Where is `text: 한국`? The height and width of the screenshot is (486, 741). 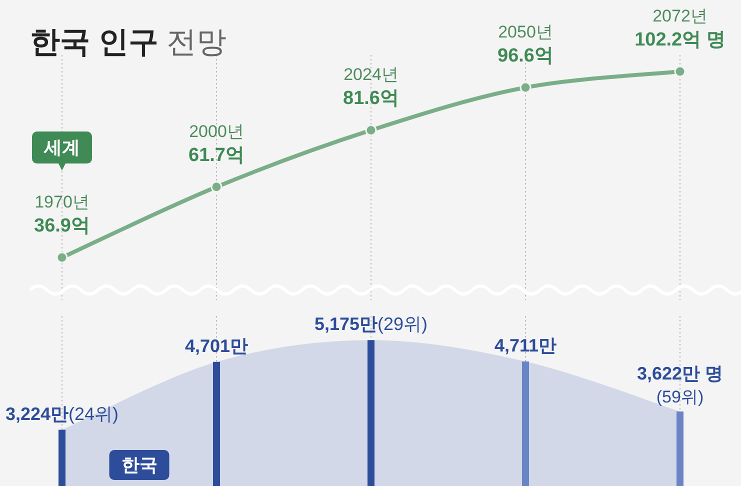
text: 한국 is located at coordinates (139, 465).